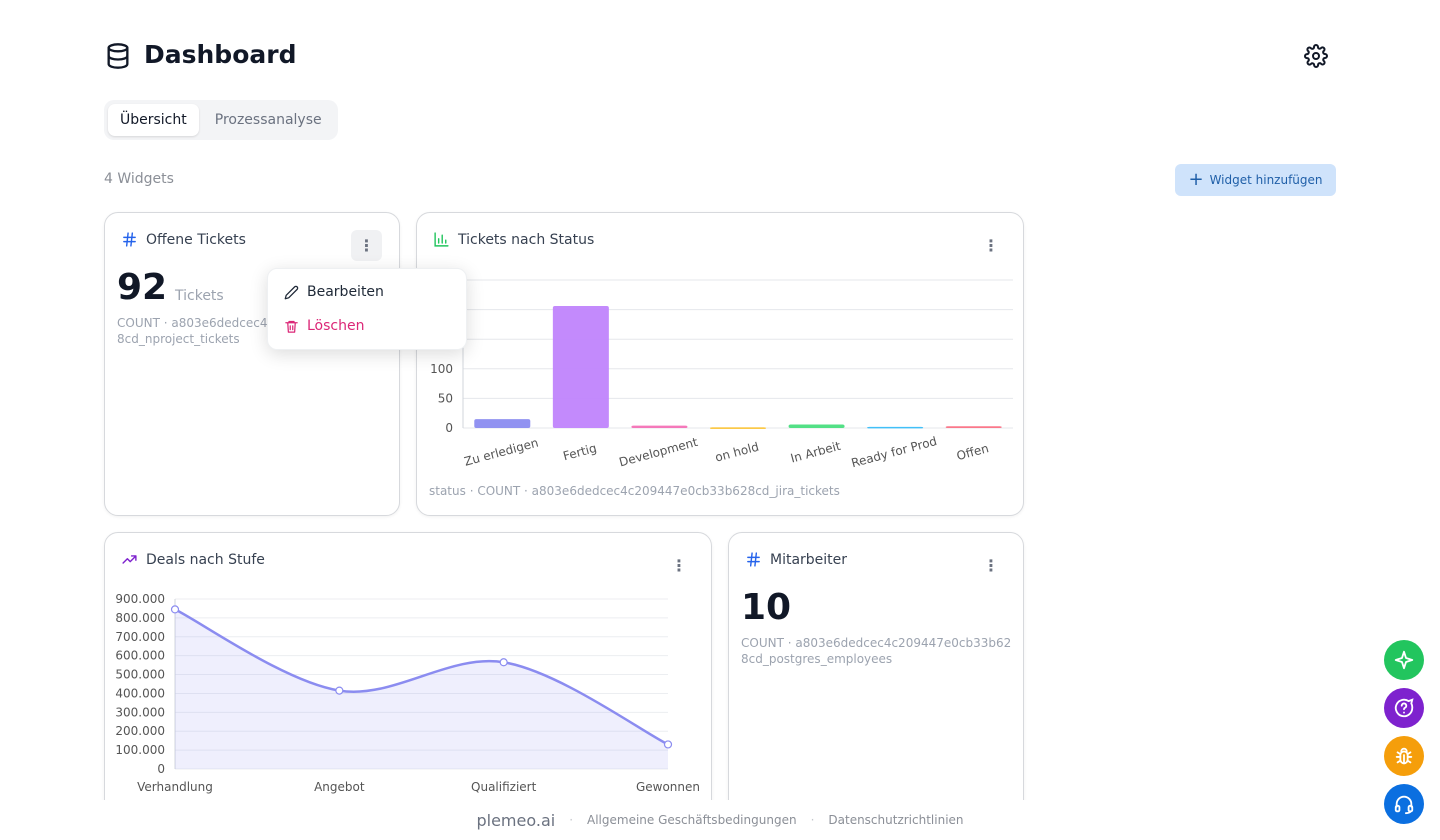 The width and height of the screenshot is (1440, 840). Describe the element at coordinates (140, 618) in the screenshot. I see `y-tick-label: 800.000` at that location.